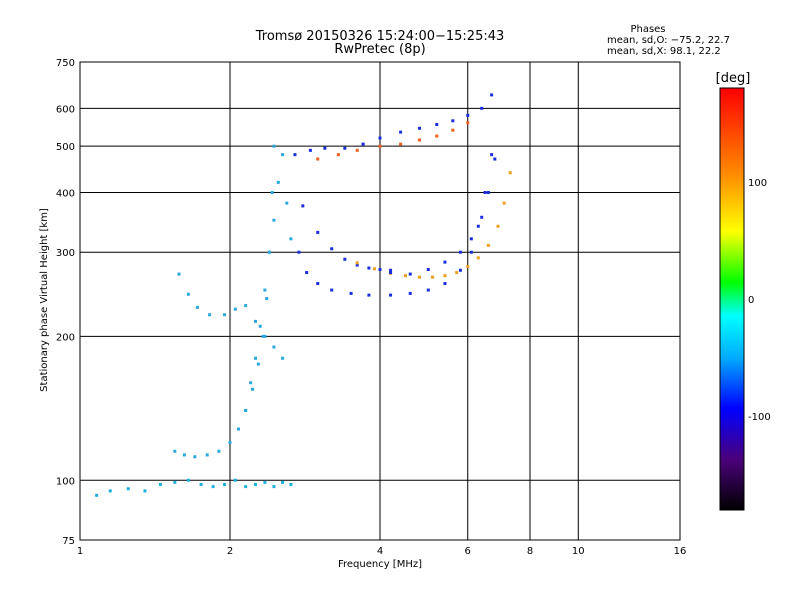  What do you see at coordinates (759, 417) in the screenshot?
I see `colorbar-tick-label: -100` at bounding box center [759, 417].